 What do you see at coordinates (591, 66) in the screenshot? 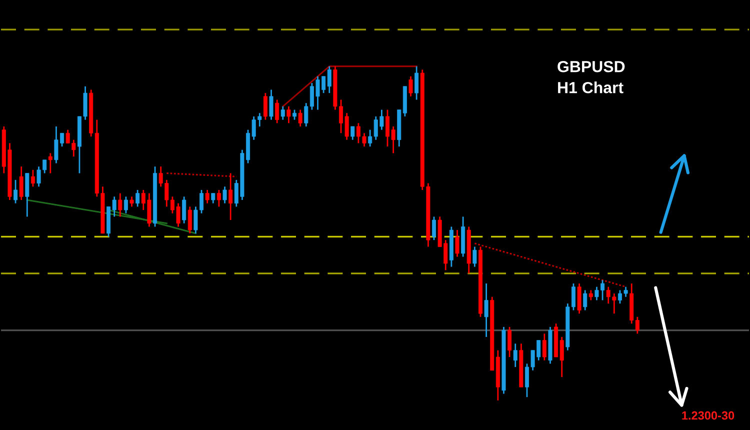
I see `chart-title: GBPUSD` at bounding box center [591, 66].